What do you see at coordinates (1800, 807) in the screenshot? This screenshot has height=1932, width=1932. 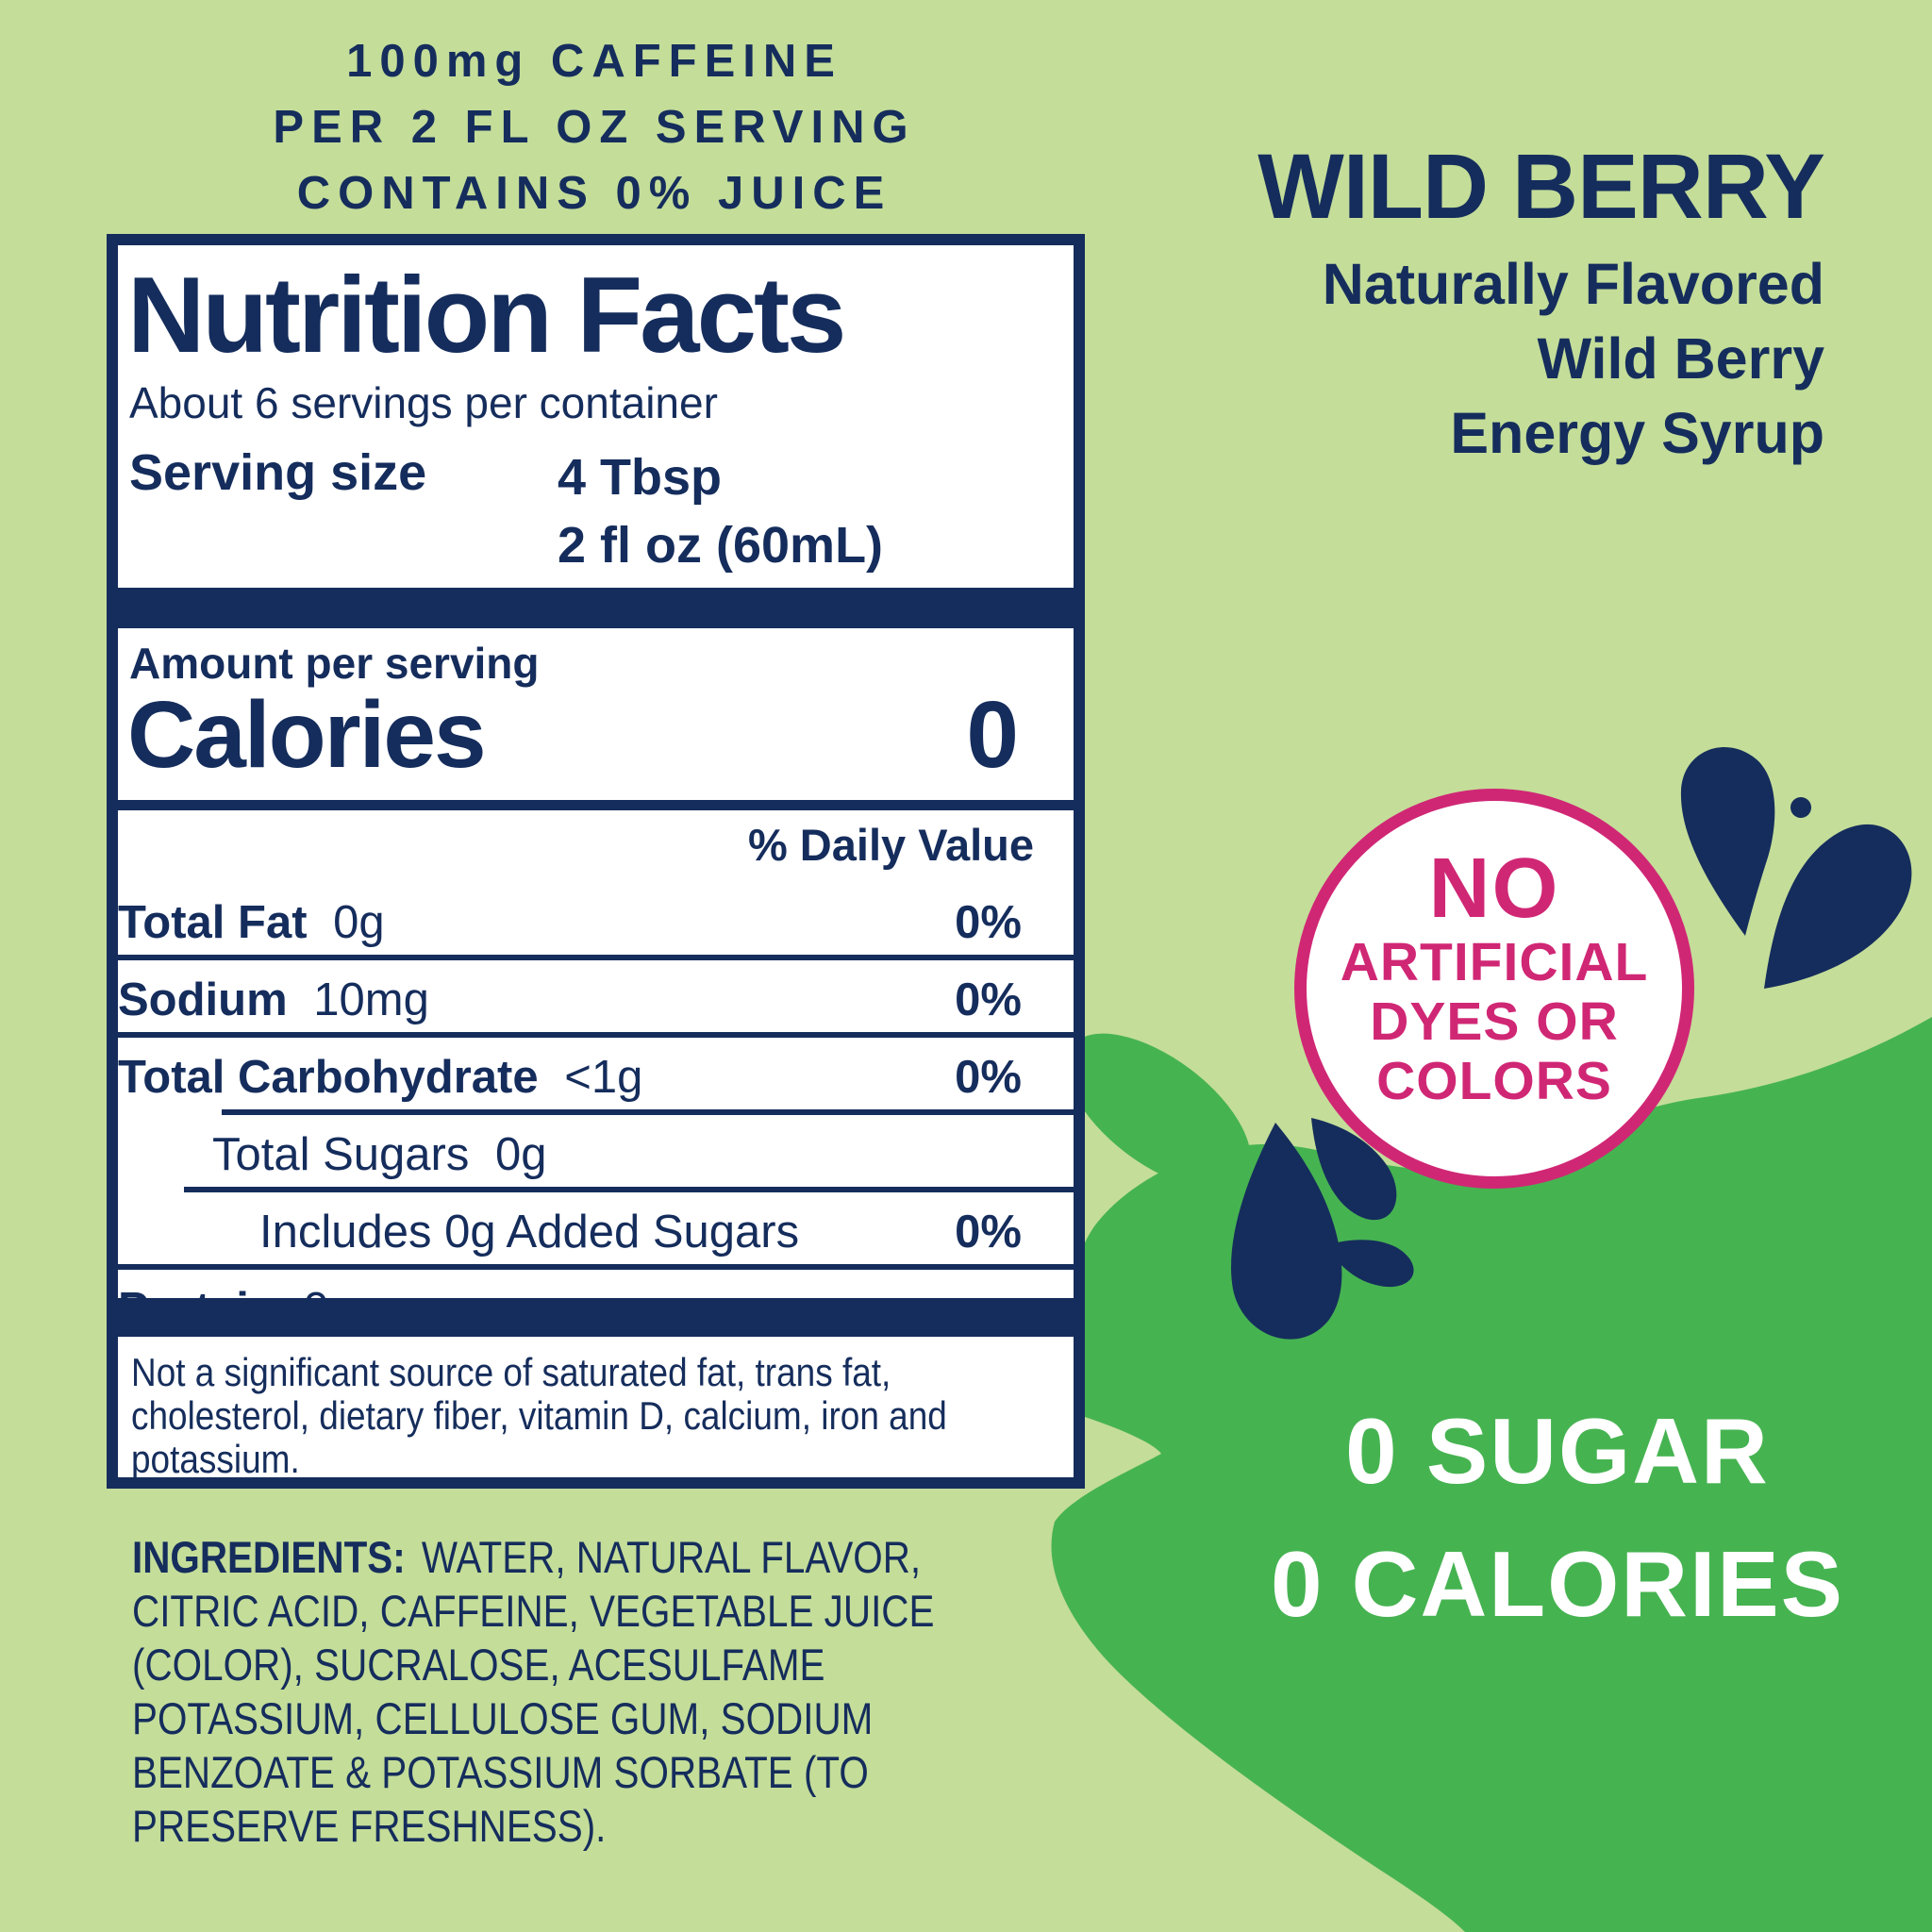 I see `droplet-dot-icon` at bounding box center [1800, 807].